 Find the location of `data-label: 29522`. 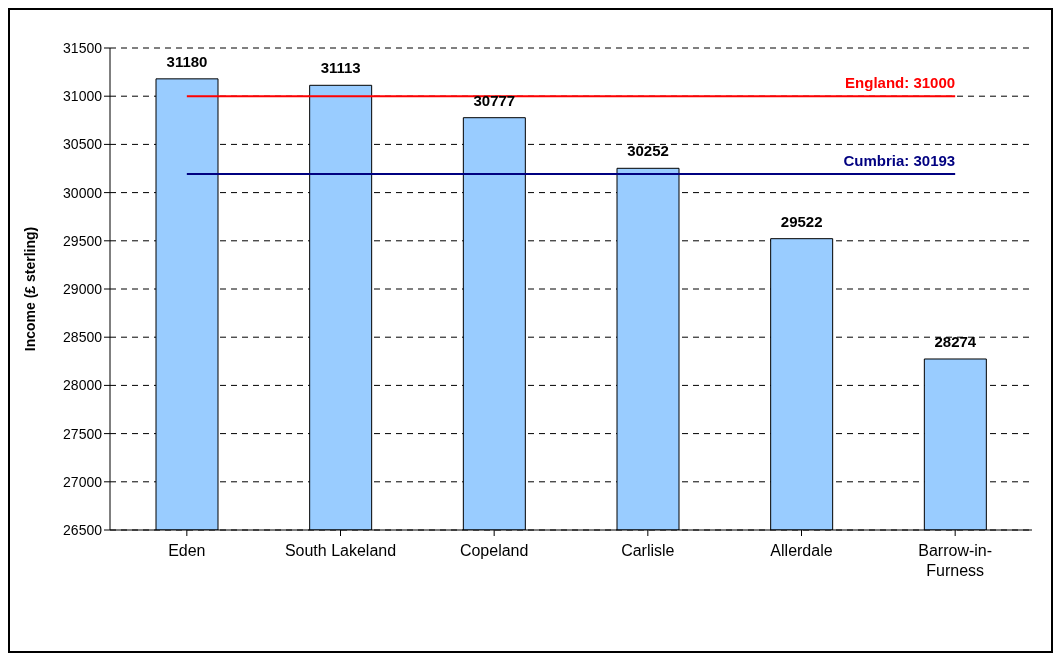

data-label: 29522 is located at coordinates (801, 221).